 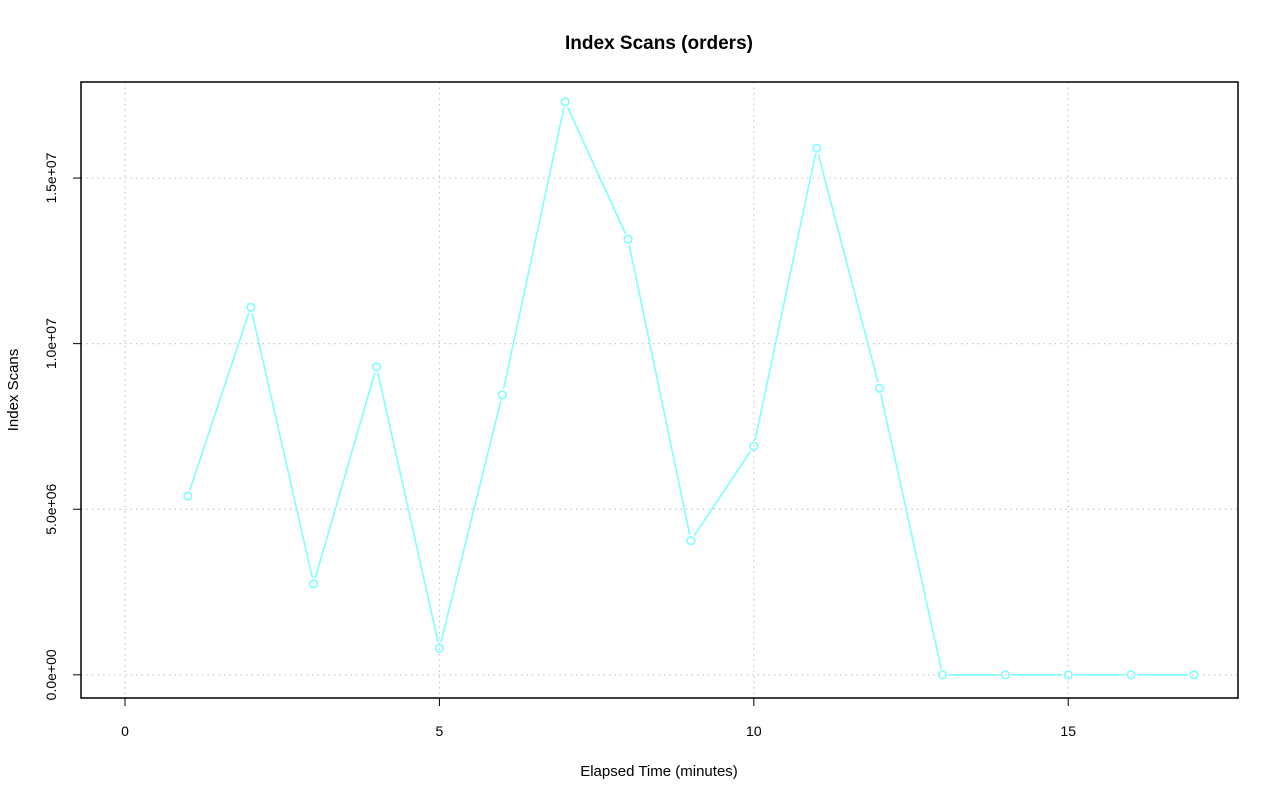 What do you see at coordinates (659, 771) in the screenshot?
I see `x-axis-label: Elapsed Time (minutes)` at bounding box center [659, 771].